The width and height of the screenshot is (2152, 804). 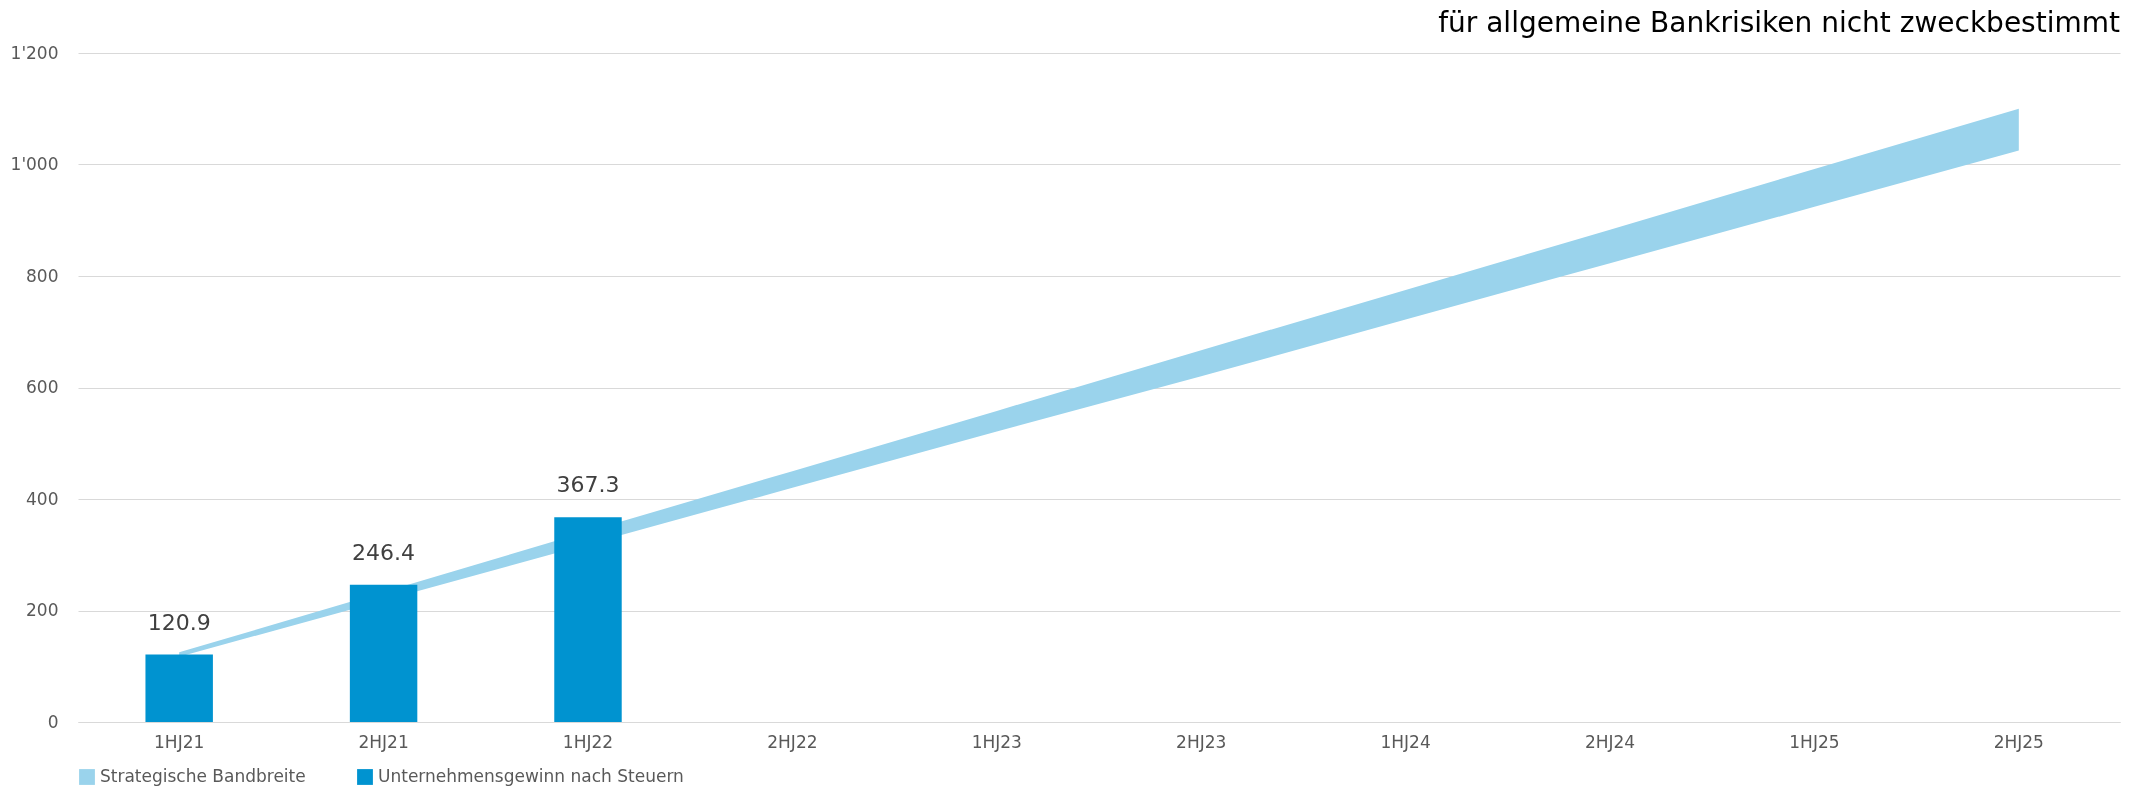 I want to click on x-tick-label: 1HJ21, so click(x=179, y=741).